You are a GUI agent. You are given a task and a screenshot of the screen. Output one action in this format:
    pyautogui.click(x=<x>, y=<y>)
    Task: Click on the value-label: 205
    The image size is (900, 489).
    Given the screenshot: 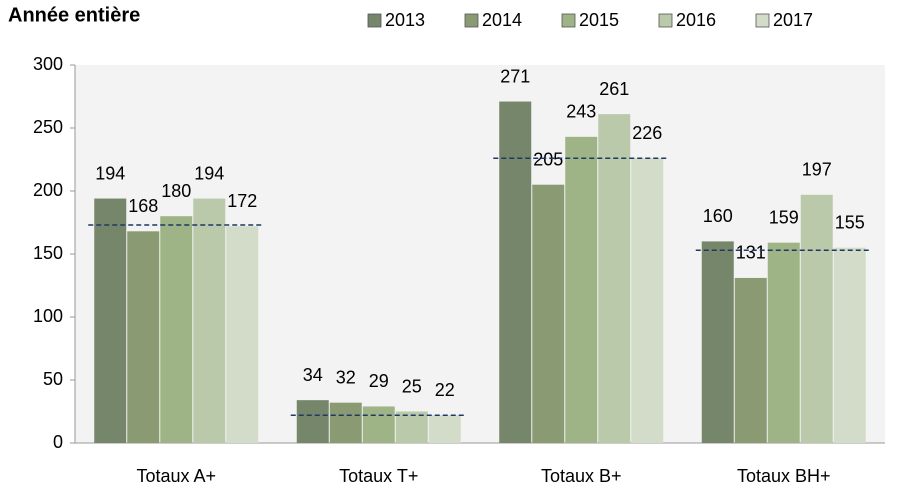 What is the action you would take?
    pyautogui.click(x=548, y=159)
    